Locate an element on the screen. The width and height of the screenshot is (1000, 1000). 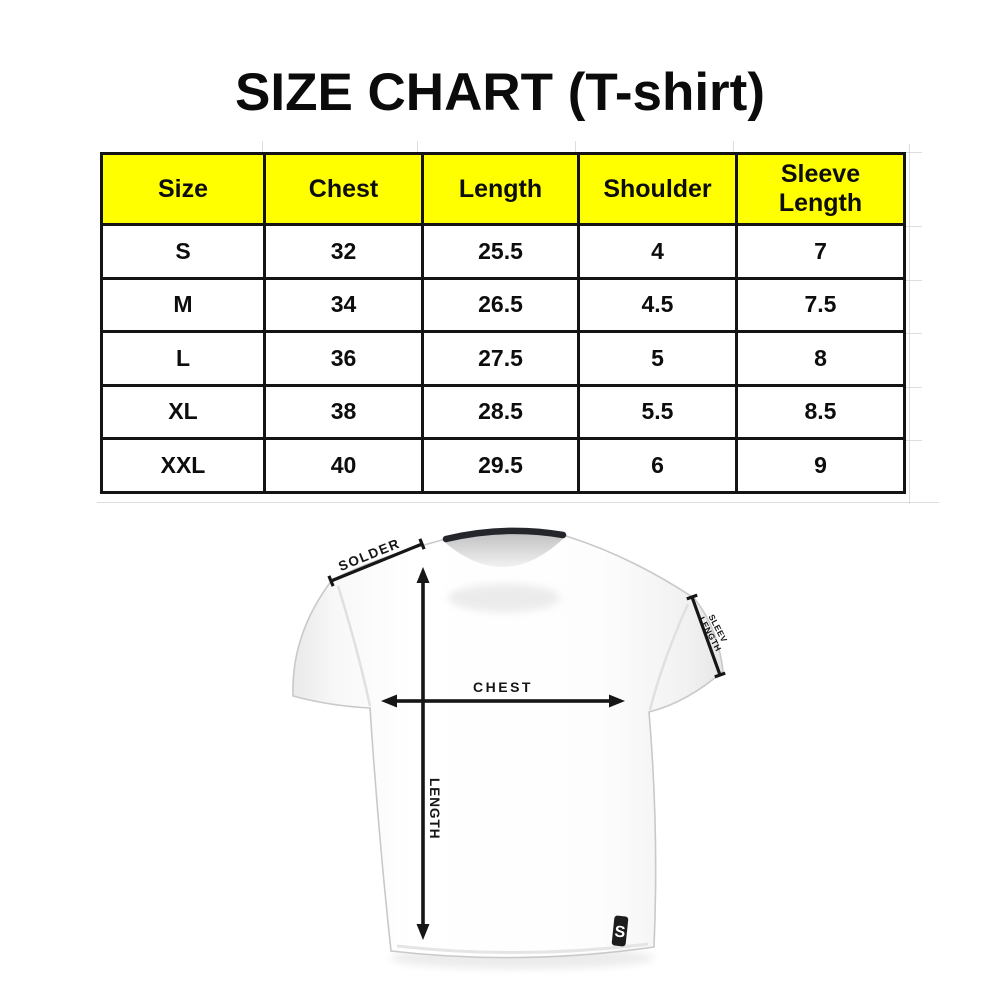
cell-shoulder: 4 is located at coordinates (657, 251).